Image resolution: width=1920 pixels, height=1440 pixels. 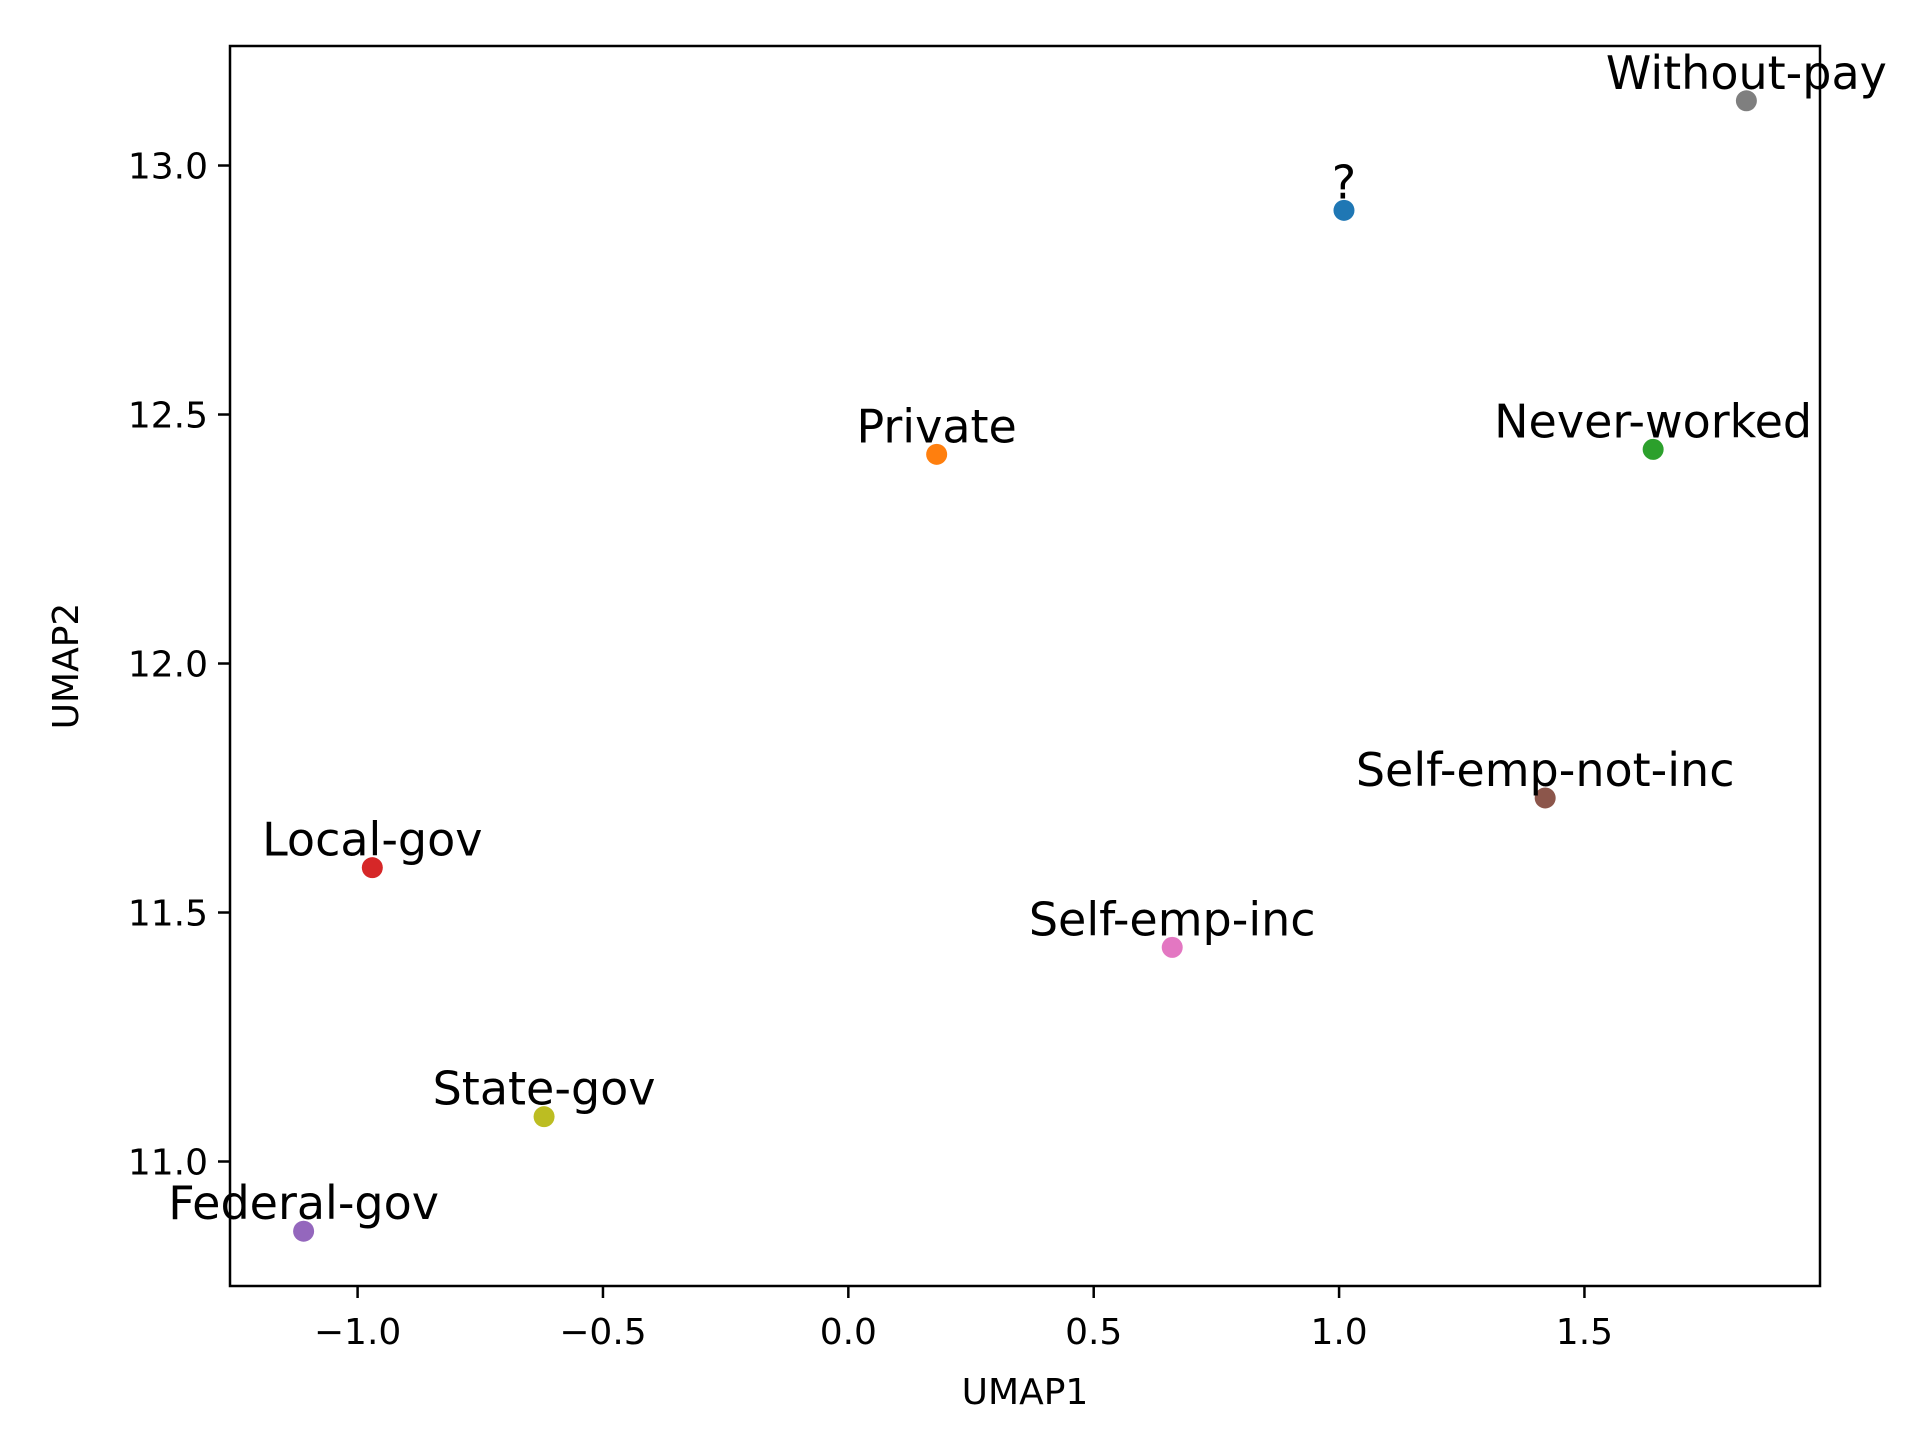 I want to click on x-tick-label: 1.0, so click(x=1338, y=1332).